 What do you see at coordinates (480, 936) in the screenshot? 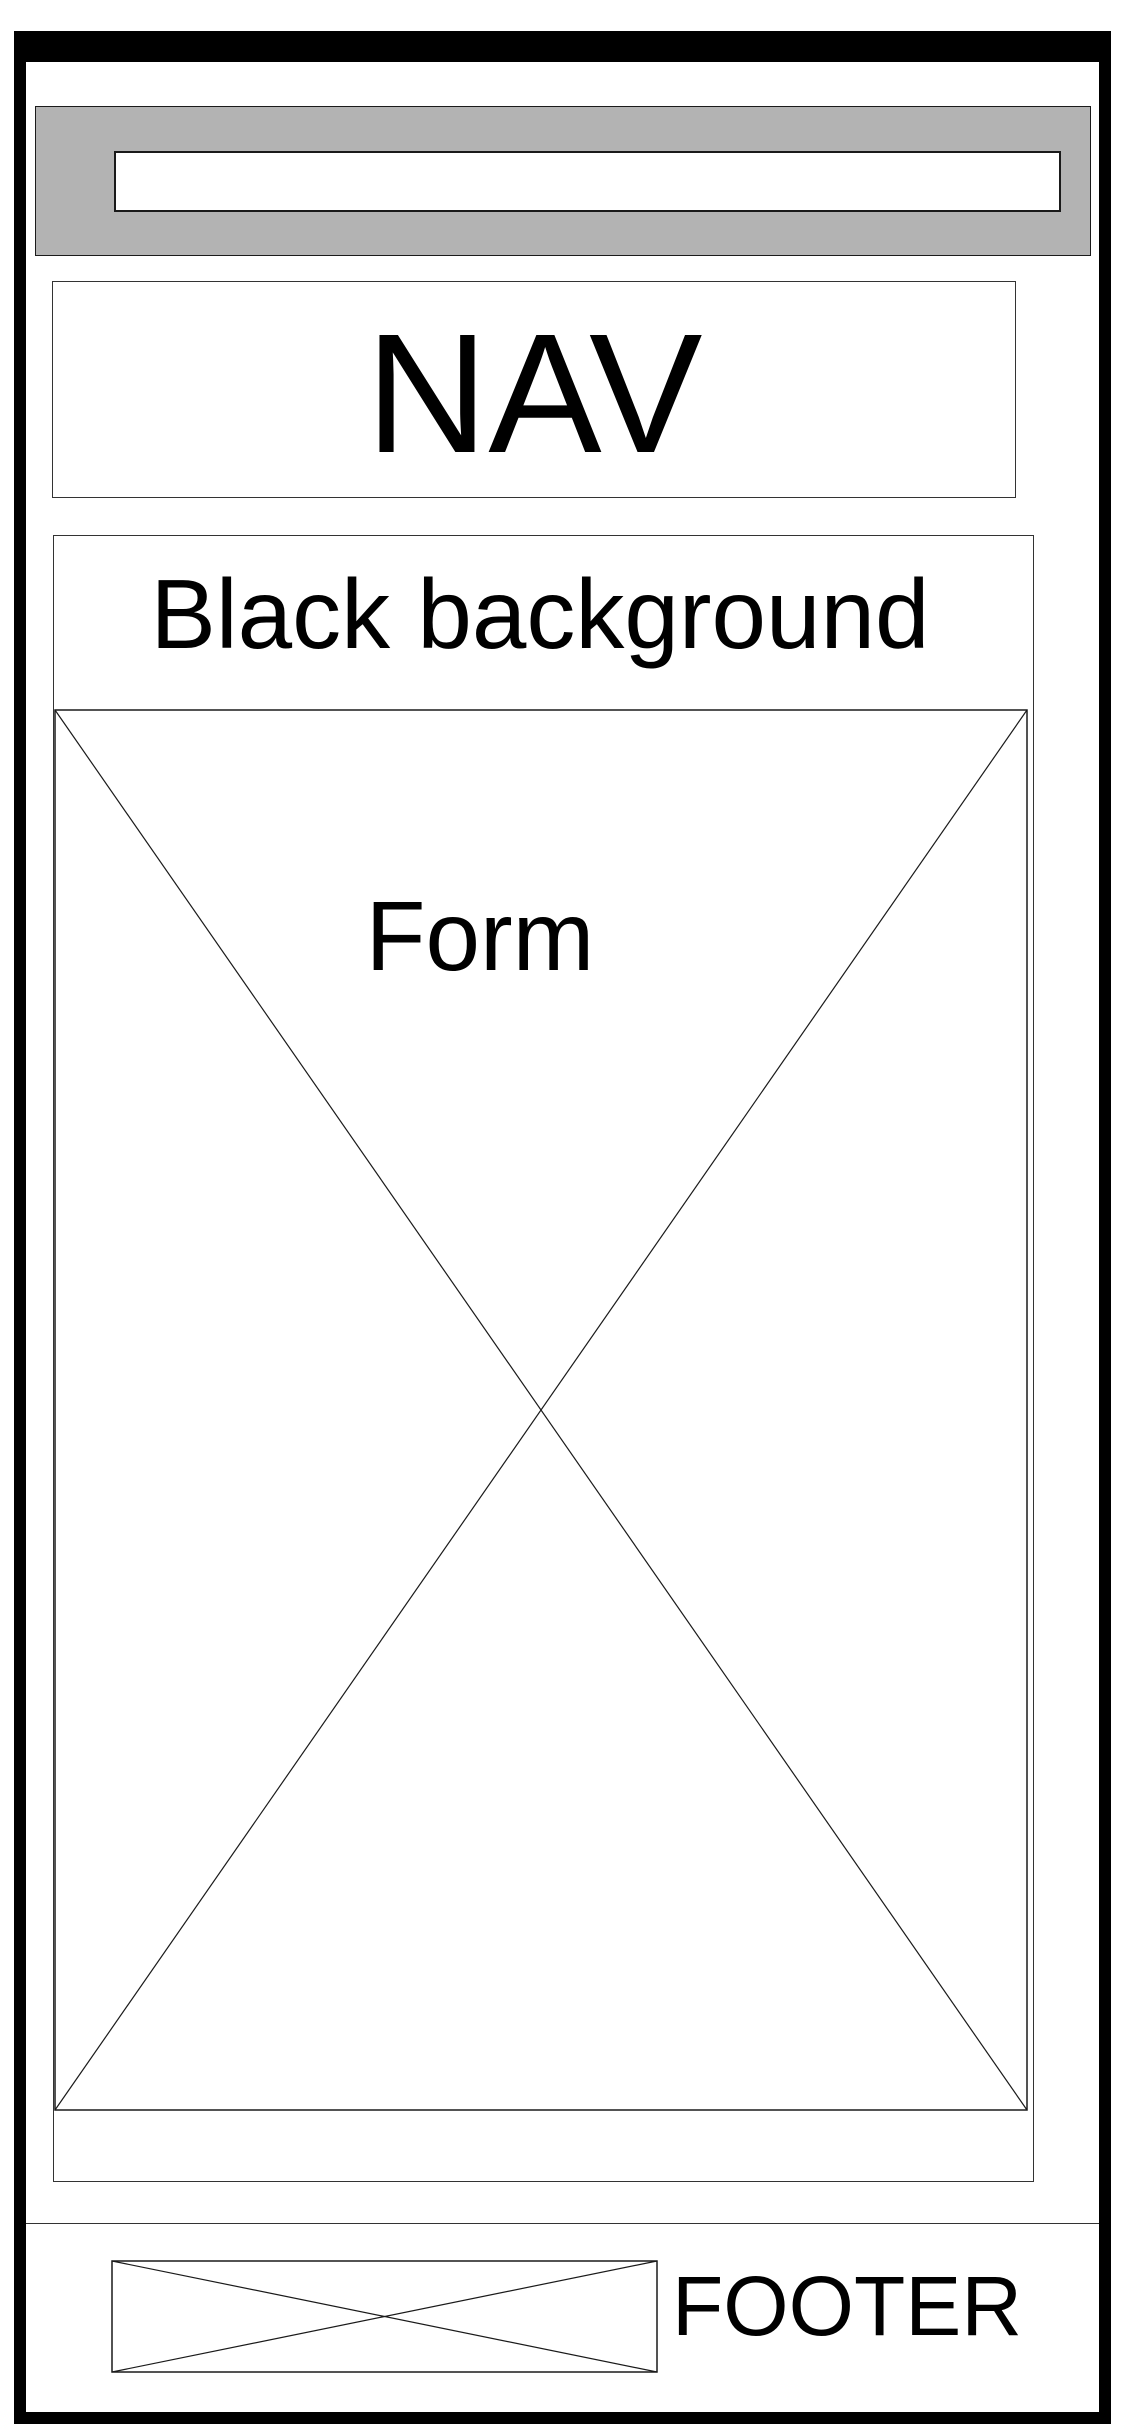
I see `form-label: Form` at bounding box center [480, 936].